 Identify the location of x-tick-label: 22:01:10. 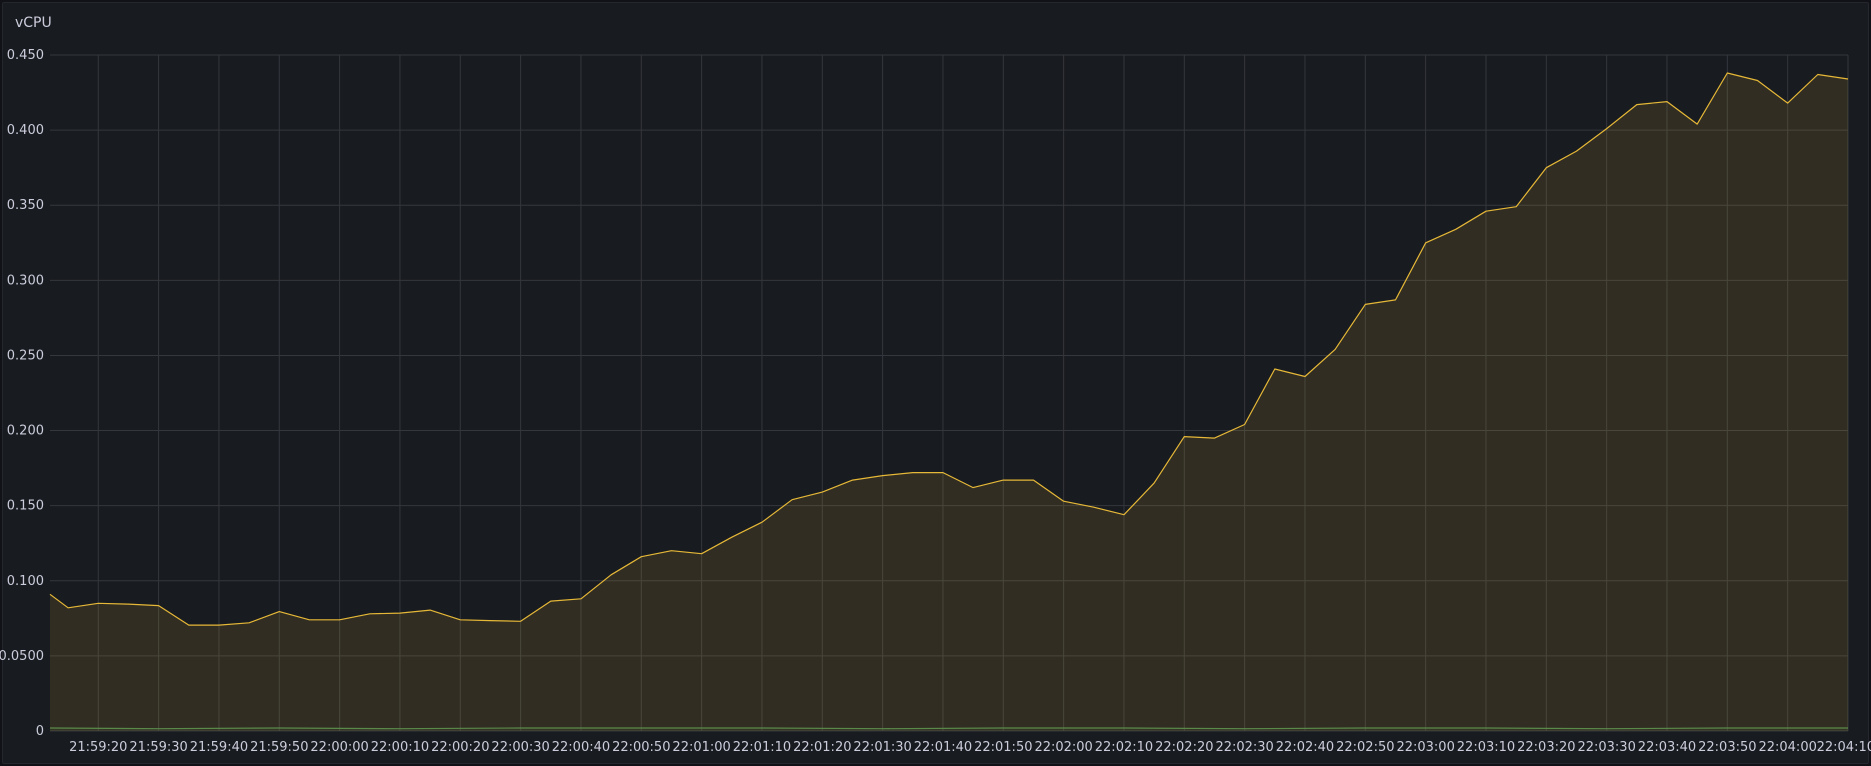
(762, 747).